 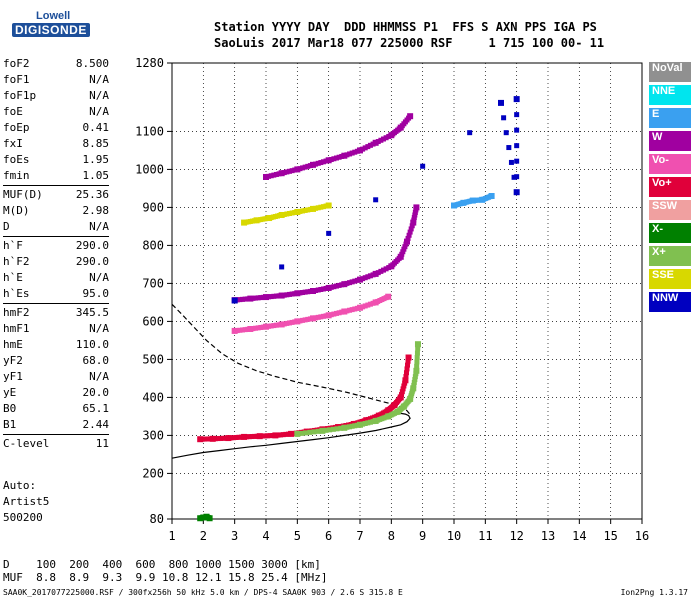 I want to click on x-tick-label: 7, so click(x=359, y=536).